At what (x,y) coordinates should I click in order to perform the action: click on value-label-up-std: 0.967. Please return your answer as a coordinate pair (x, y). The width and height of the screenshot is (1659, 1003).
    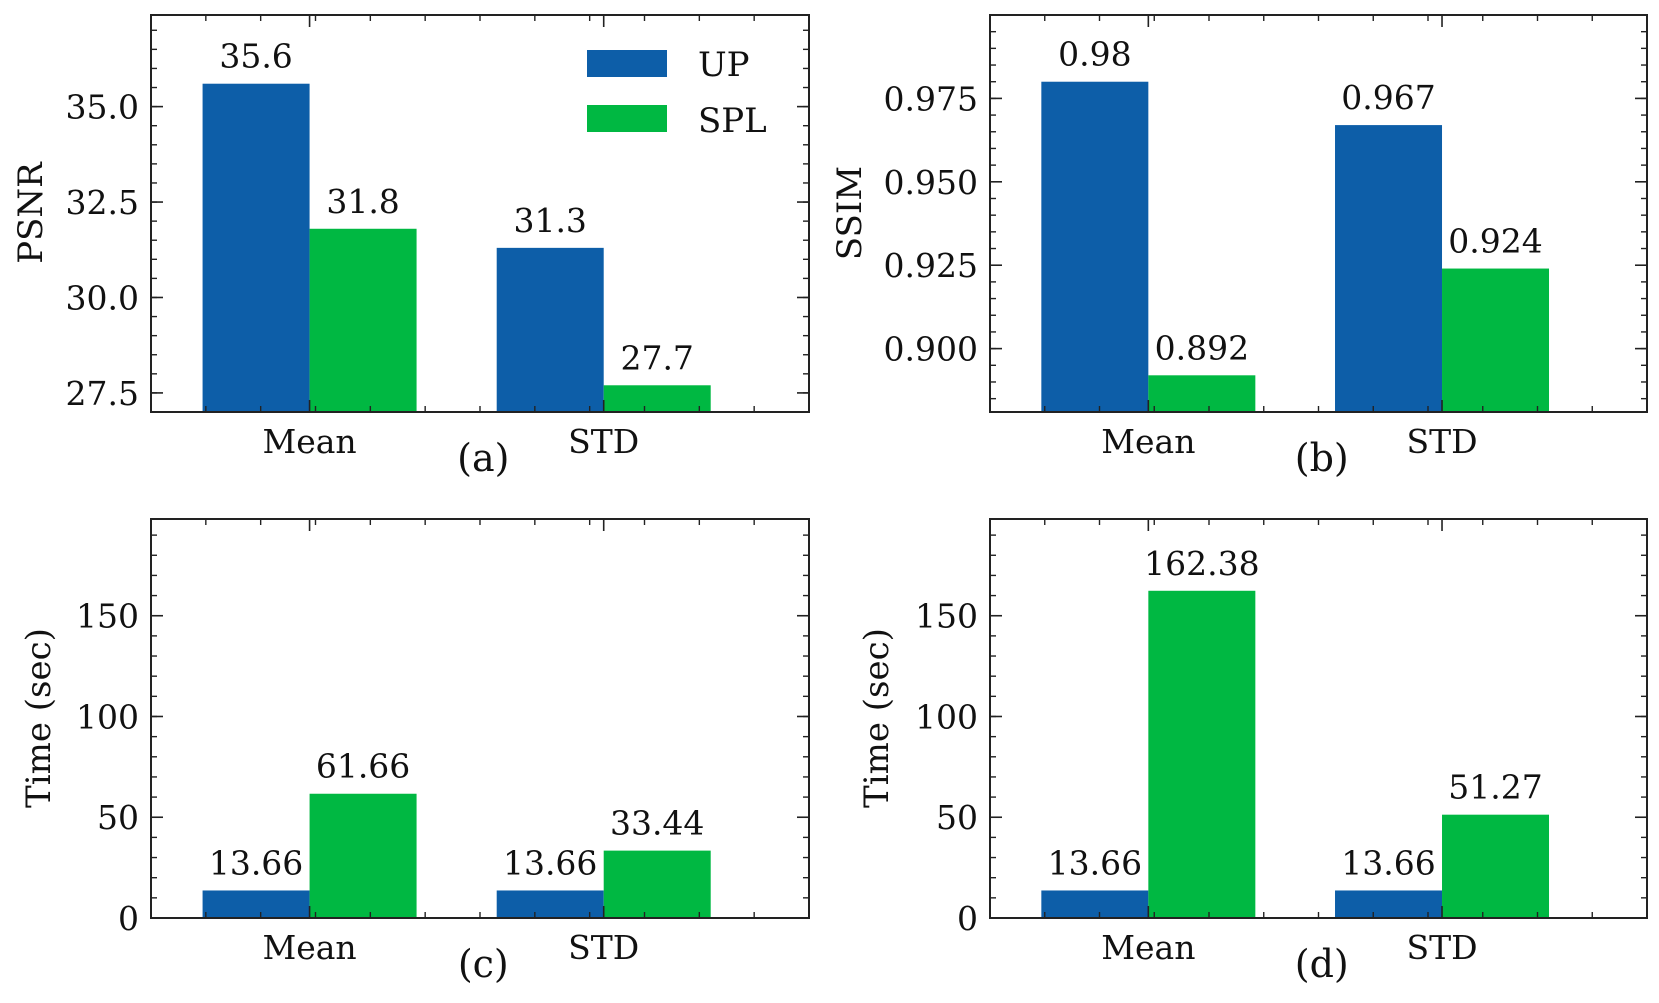
    Looking at the image, I should click on (1388, 97).